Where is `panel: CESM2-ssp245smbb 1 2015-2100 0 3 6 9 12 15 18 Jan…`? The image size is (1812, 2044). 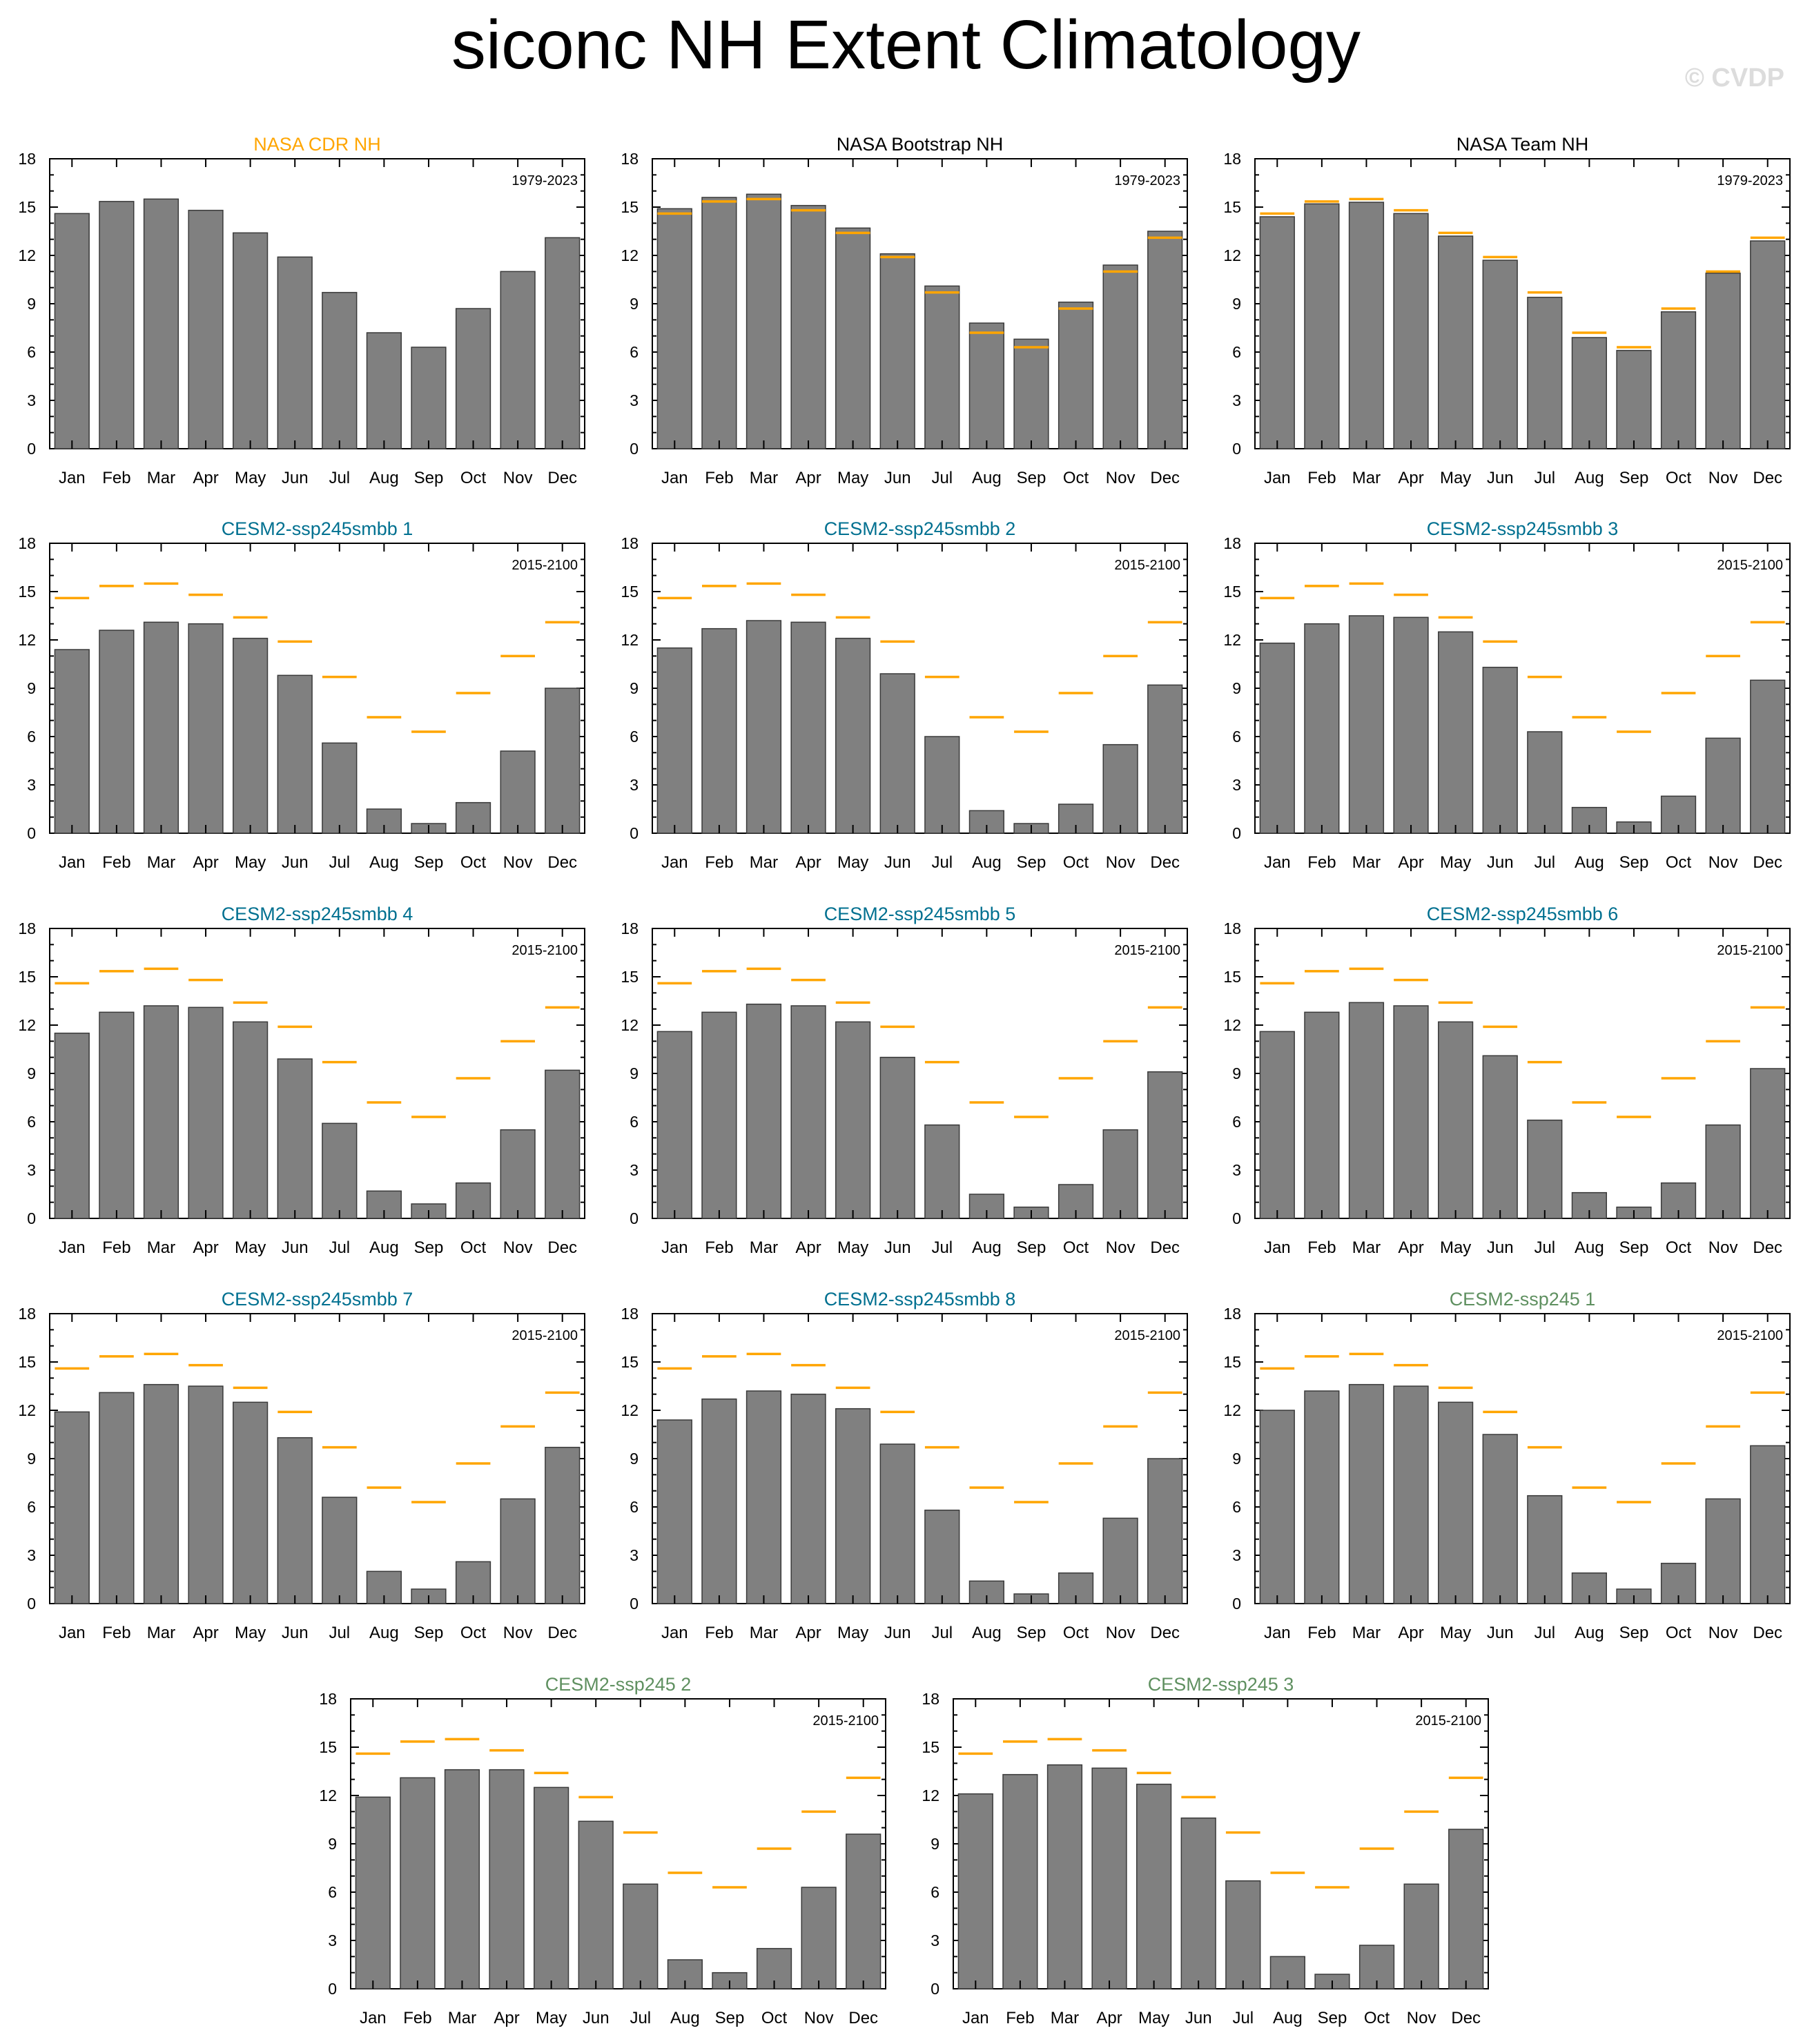
panel: CESM2-ssp245smbb 1 2015-2100 0 3 6 9 12 15 18 Jan… is located at coordinates (301, 695).